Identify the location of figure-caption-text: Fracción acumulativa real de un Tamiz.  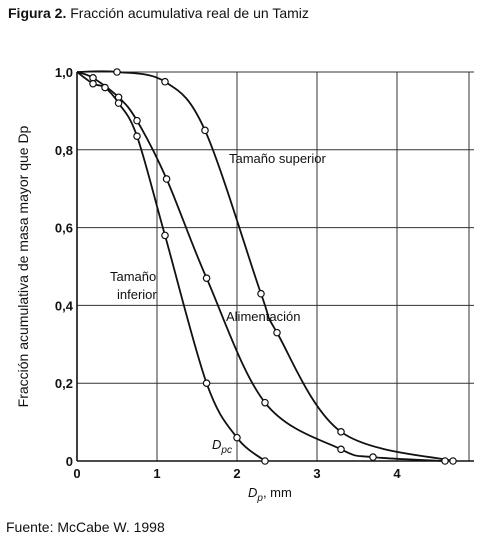
(187, 13).